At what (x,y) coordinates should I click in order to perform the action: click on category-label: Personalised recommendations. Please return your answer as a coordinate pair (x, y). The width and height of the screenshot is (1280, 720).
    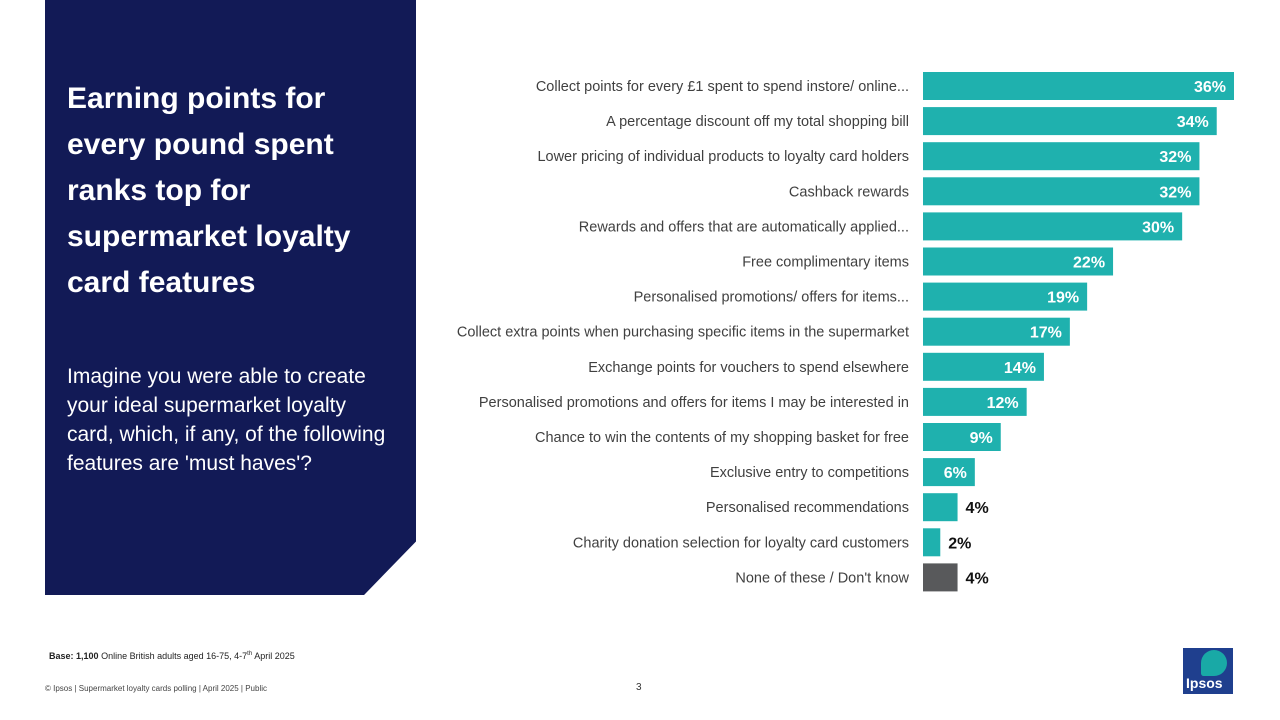
    Looking at the image, I should click on (807, 508).